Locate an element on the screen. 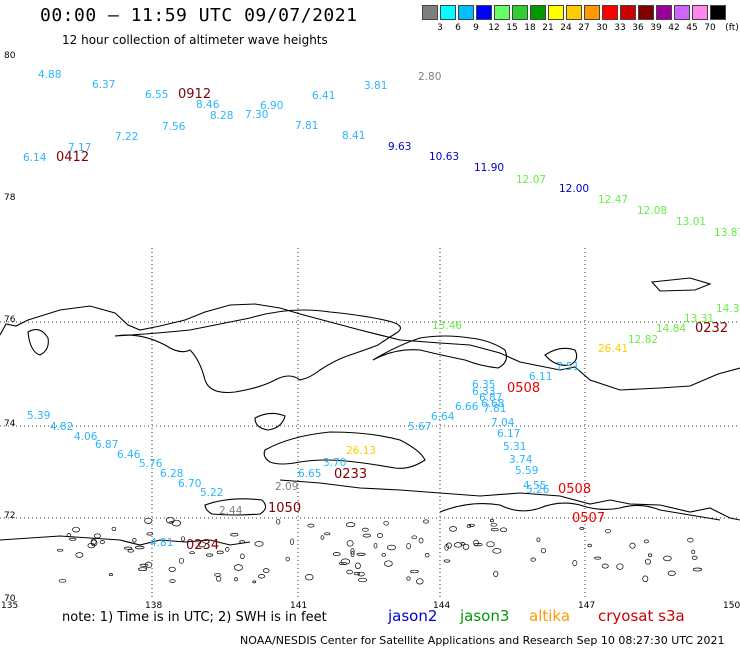  wave-height-value: 4.81 is located at coordinates (161, 543).